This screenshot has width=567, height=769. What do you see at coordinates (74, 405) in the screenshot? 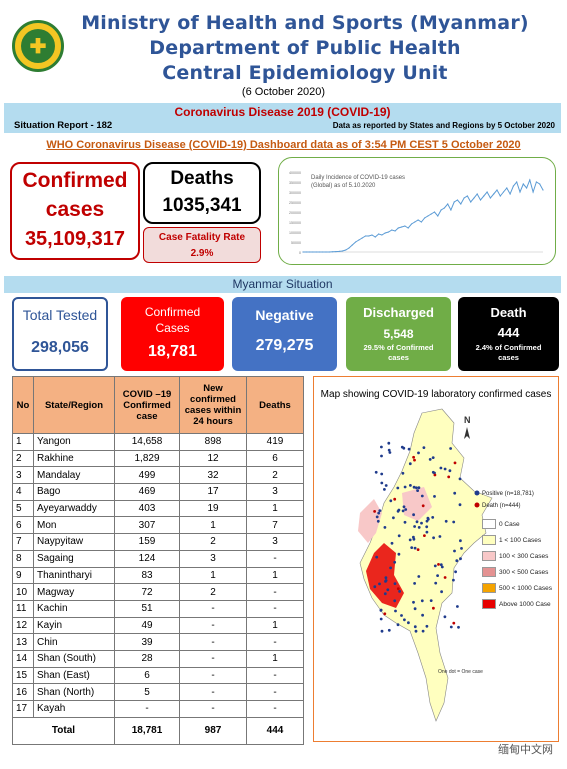
I see `col-state-region: State/Region` at bounding box center [74, 405].